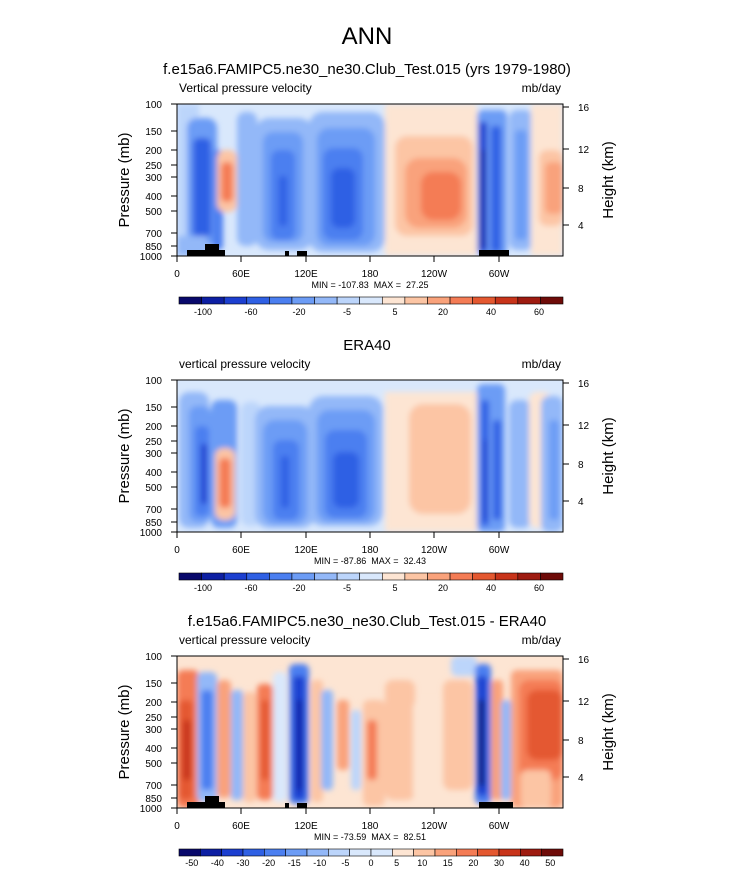 This screenshot has width=733, height=872. I want to click on min-max-stats: MIN = -107.83 MAX = 27.25, so click(369, 285).